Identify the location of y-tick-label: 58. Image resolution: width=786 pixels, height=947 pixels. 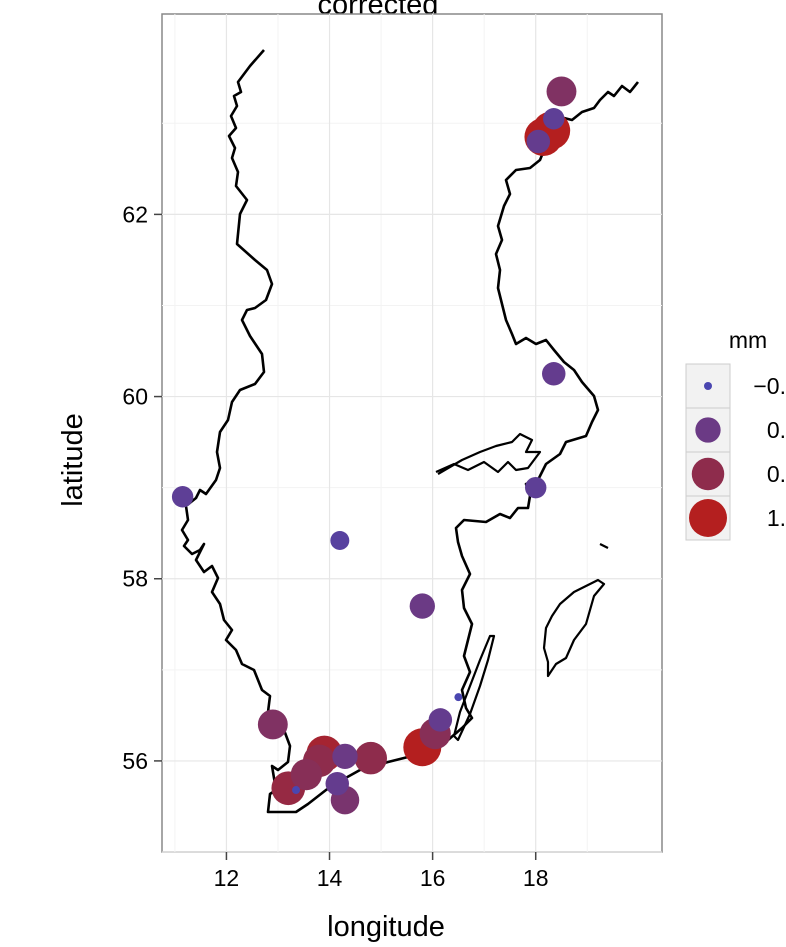
(135, 579).